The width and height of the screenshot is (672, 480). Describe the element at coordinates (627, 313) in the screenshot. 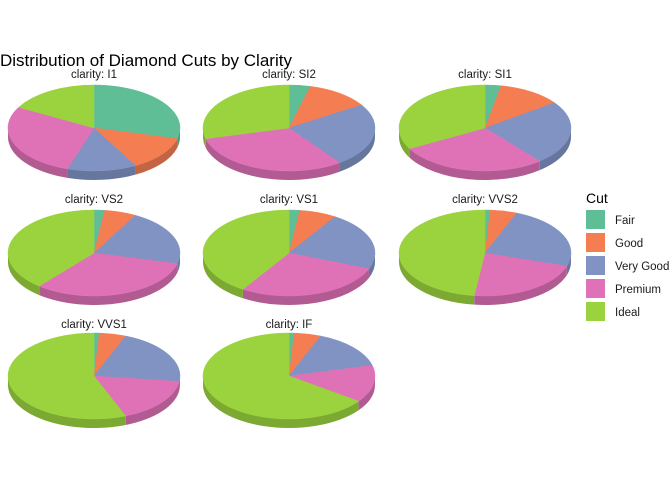

I see `legend-label-ideal: Ideal` at that location.